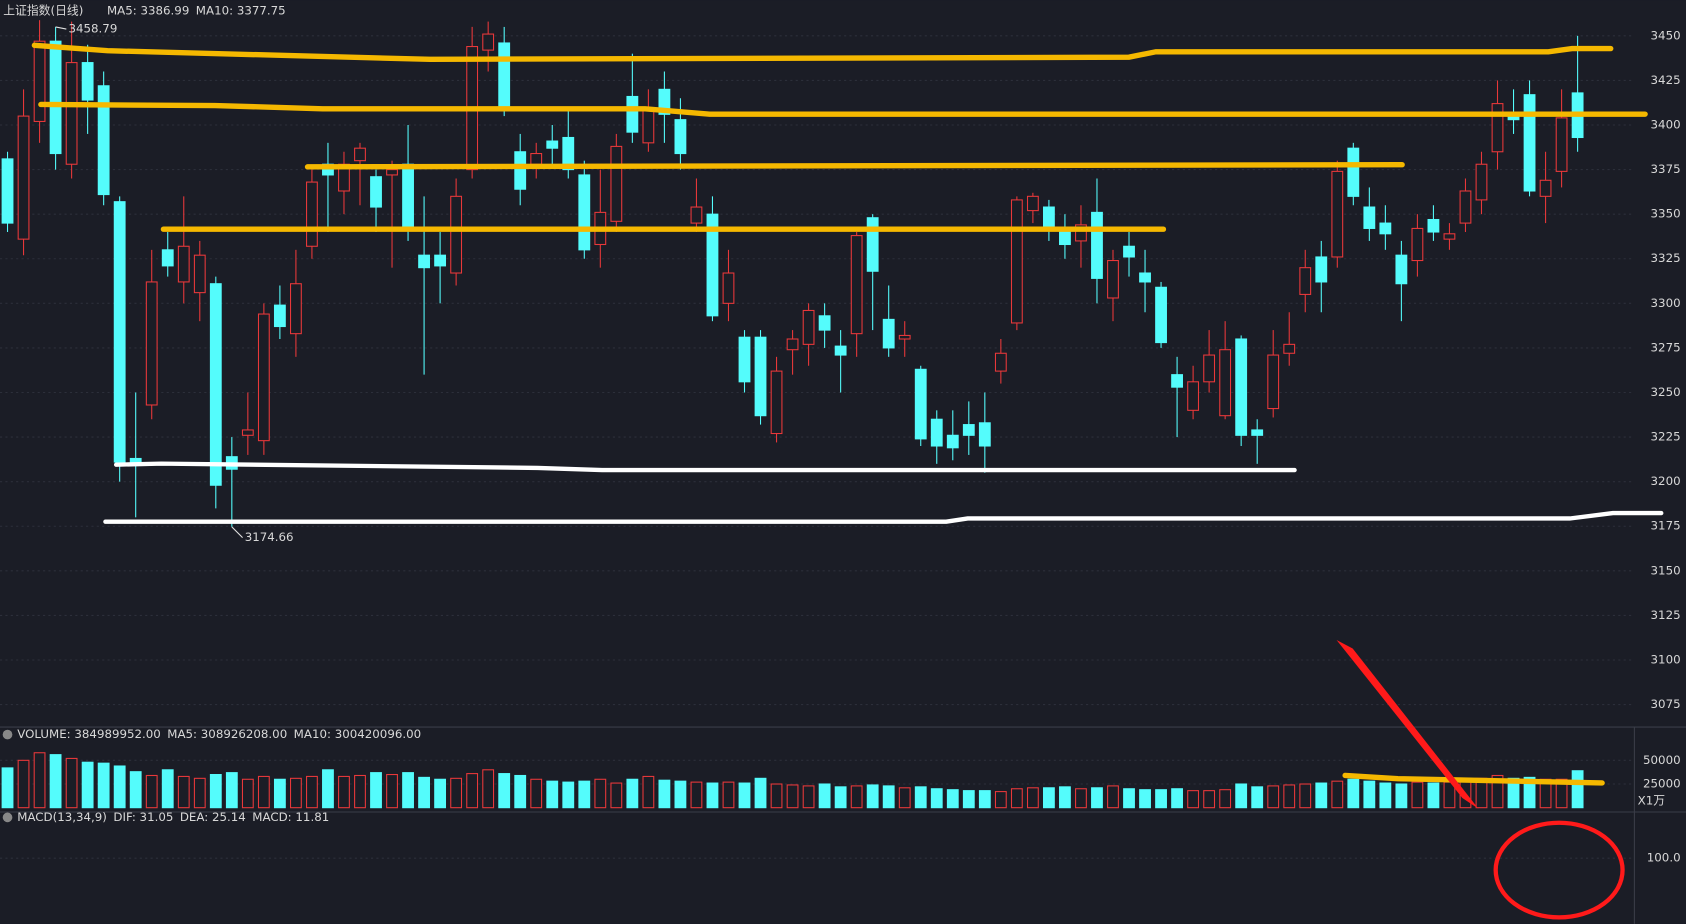  What do you see at coordinates (1666, 80) in the screenshot?
I see `y-tick-label: 3425` at bounding box center [1666, 80].